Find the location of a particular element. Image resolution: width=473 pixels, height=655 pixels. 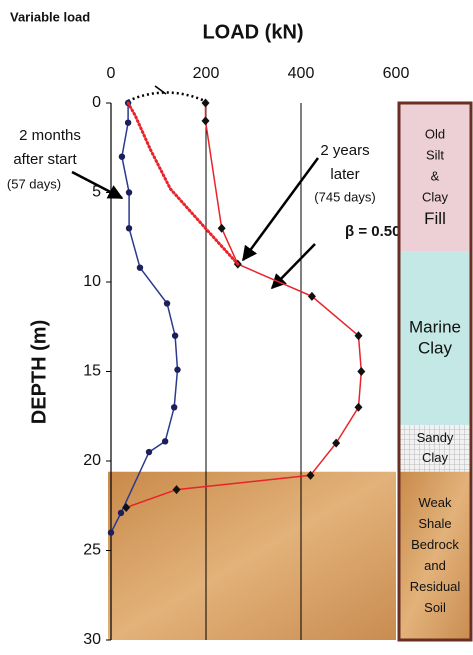

x-tick-label: 600 is located at coordinates (396, 73).